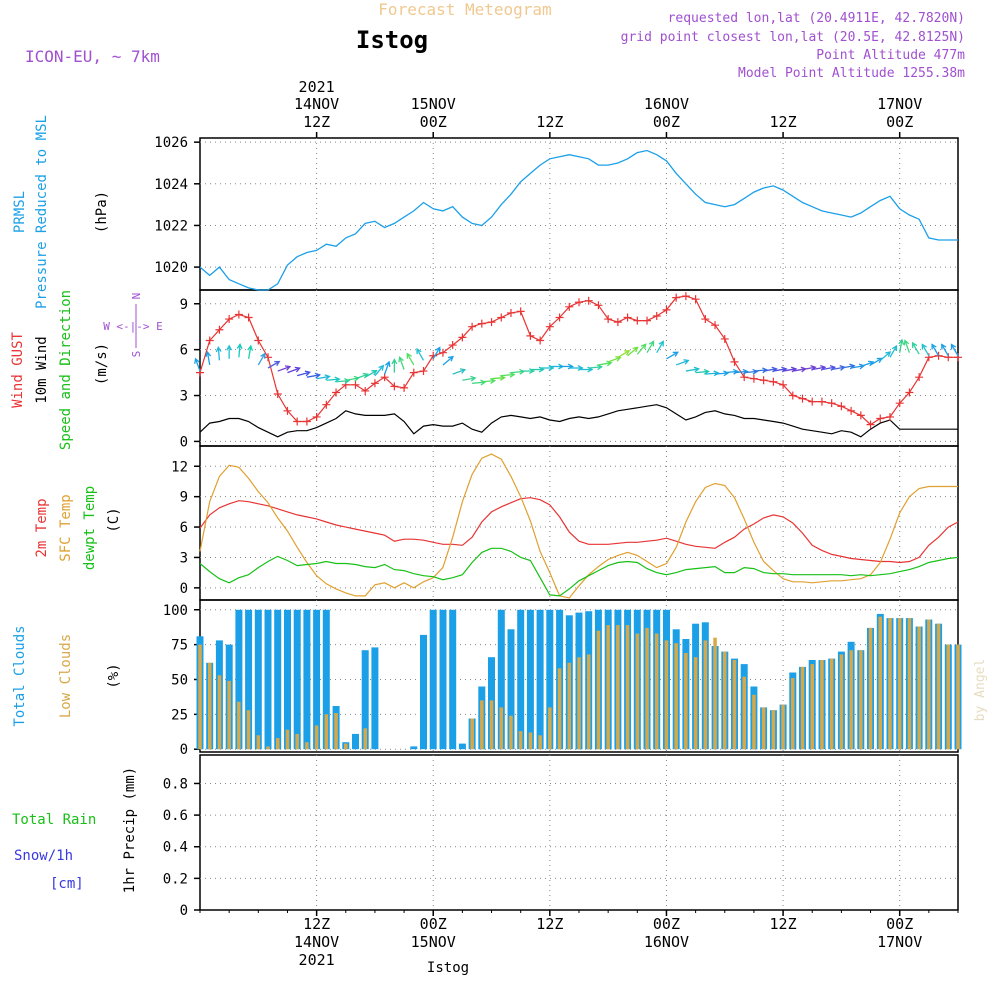  What do you see at coordinates (666, 924) in the screenshot?
I see `bottom-time-label: 00Z` at bounding box center [666, 924].